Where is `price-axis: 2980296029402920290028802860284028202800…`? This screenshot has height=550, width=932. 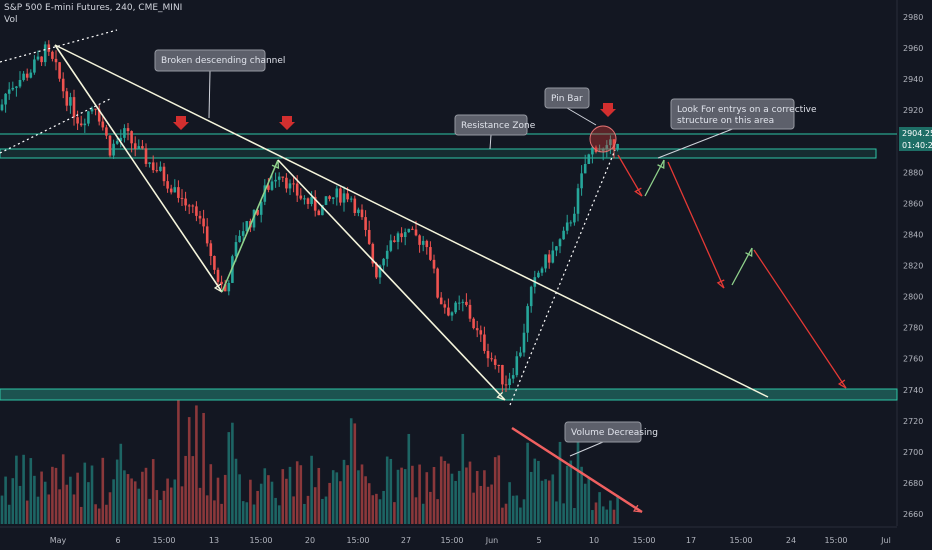 price-axis: 2980296029402920290028802860284028202800… is located at coordinates (909, 263).